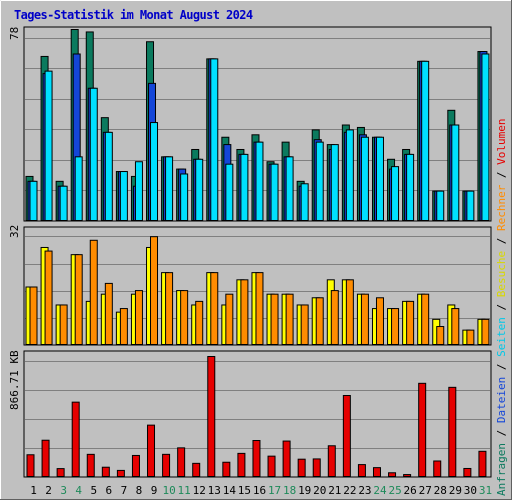 This screenshot has width=512, height=500. Describe the element at coordinates (485, 490) in the screenshot. I see `x-tick-label: 31` at that location.